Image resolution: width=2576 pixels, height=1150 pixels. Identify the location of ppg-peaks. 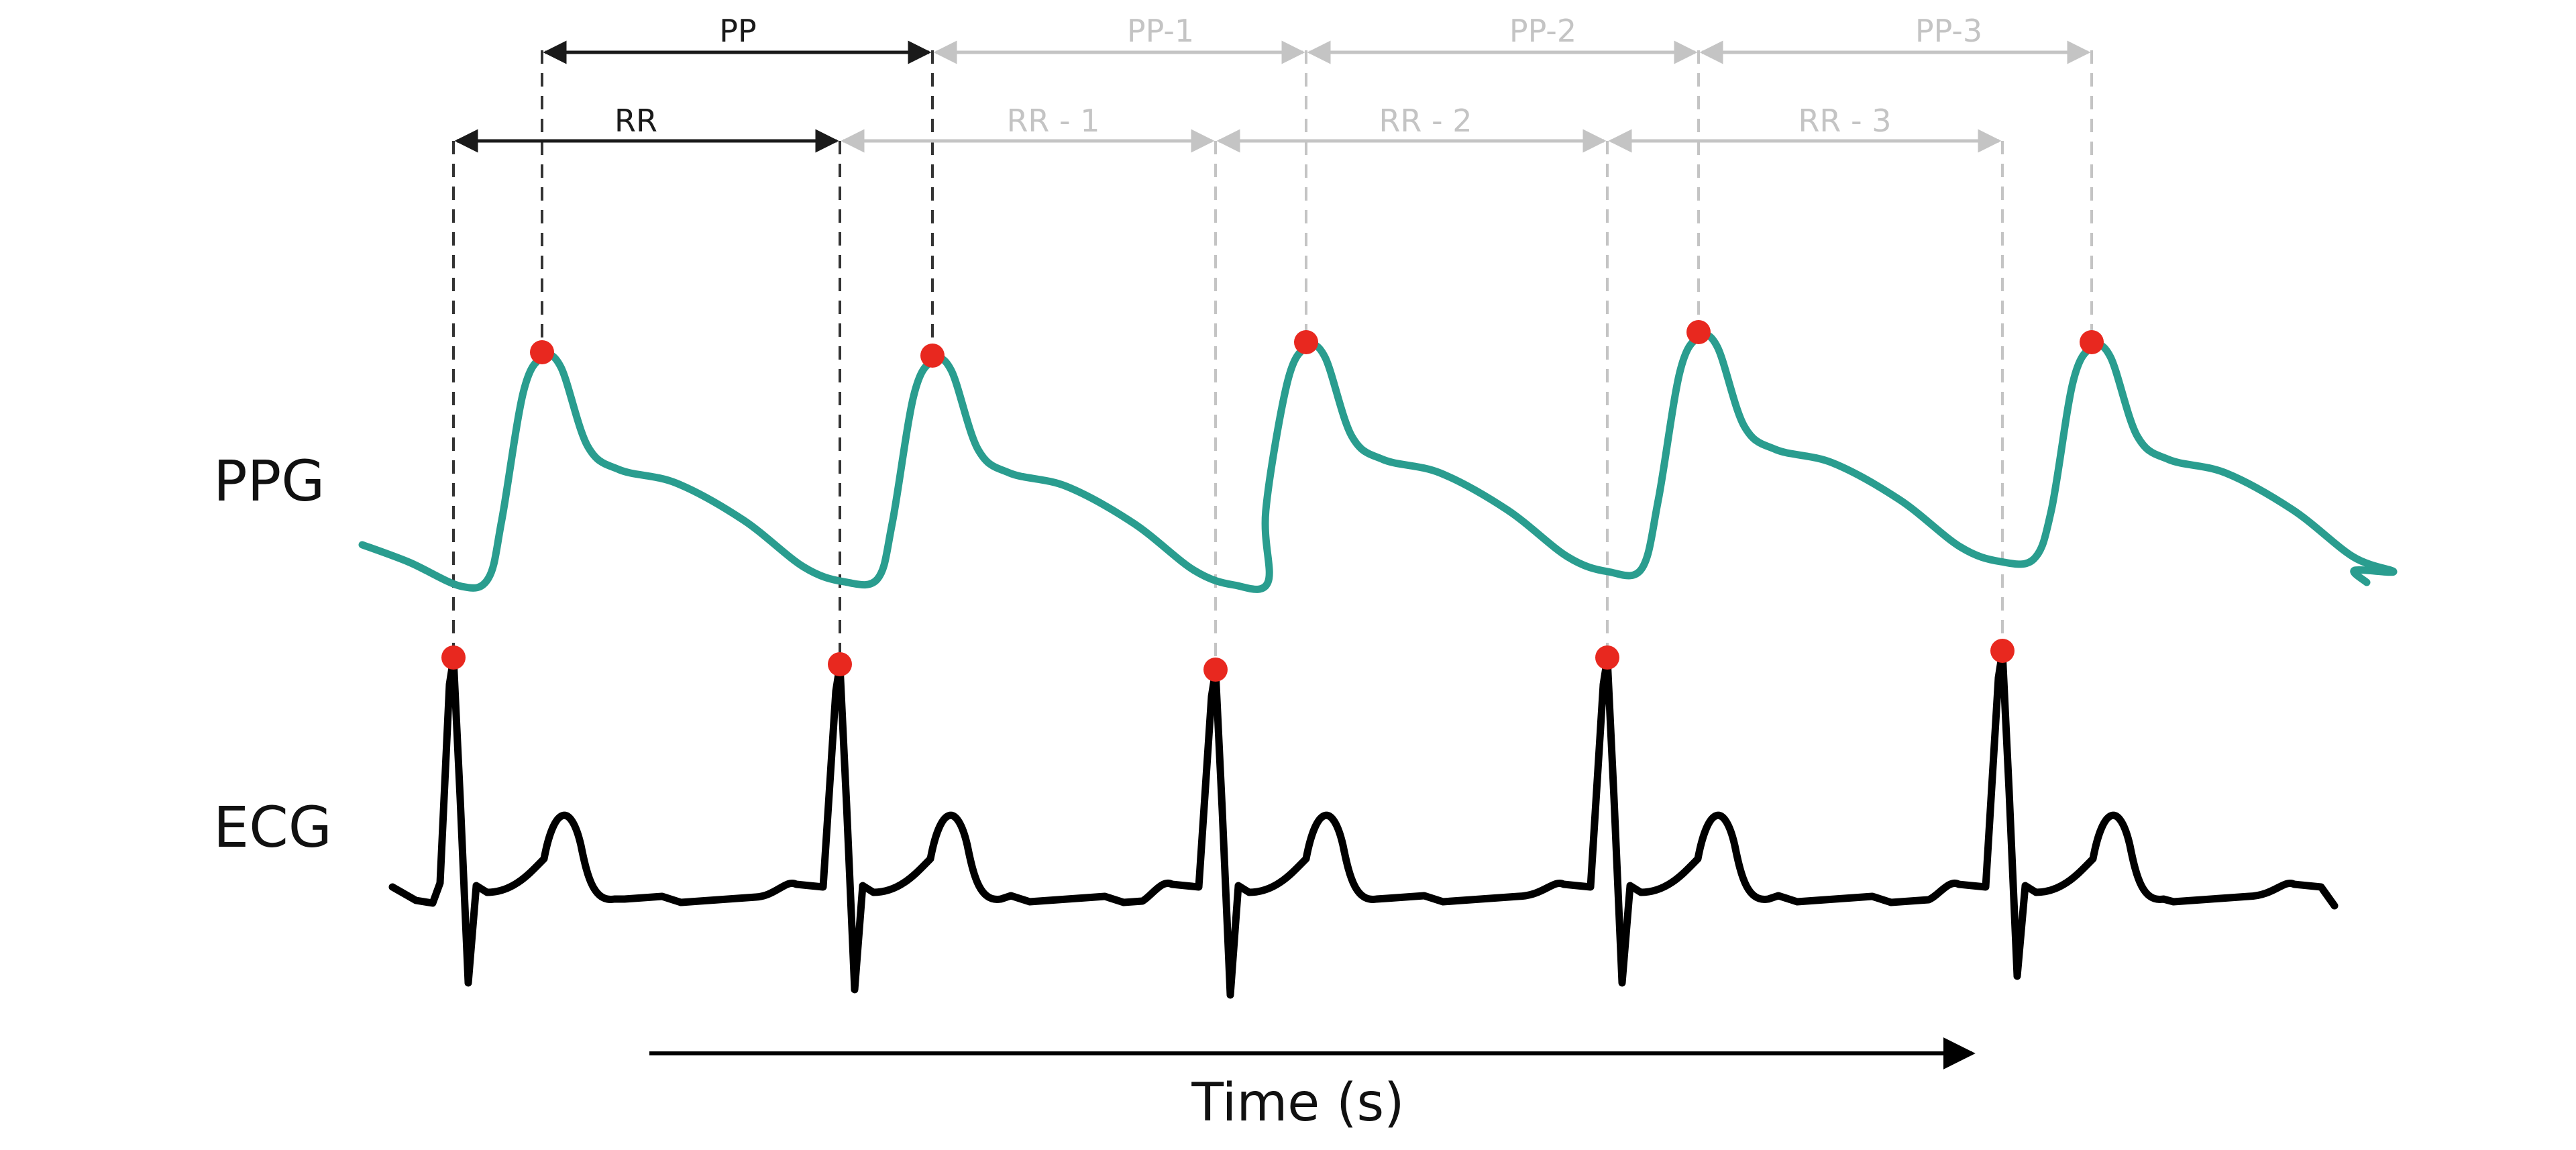
(1317, 344).